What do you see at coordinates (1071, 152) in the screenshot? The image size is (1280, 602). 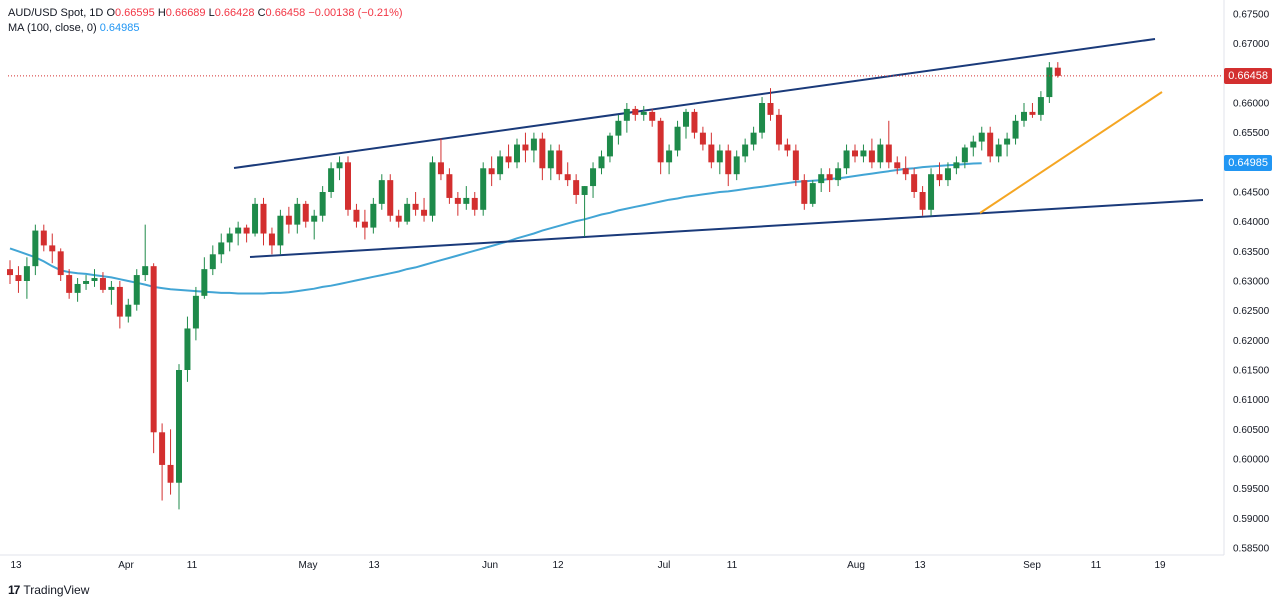 I see `support-trend-line` at bounding box center [1071, 152].